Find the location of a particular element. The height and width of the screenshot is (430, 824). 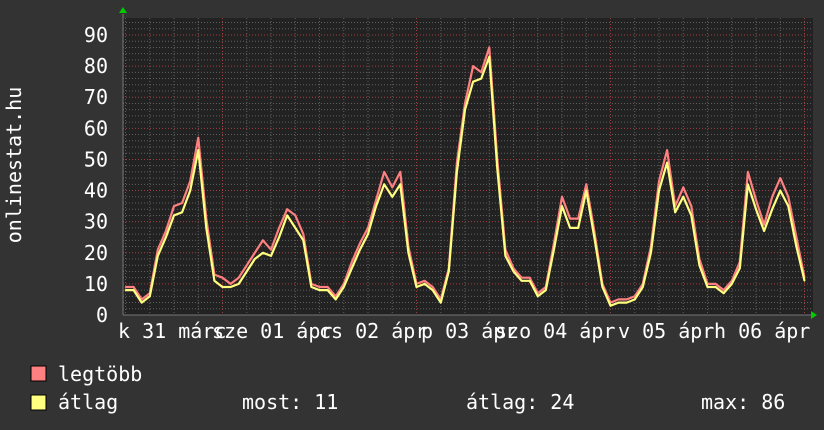

x-tick-label: v 05 ápr is located at coordinates (666, 331).